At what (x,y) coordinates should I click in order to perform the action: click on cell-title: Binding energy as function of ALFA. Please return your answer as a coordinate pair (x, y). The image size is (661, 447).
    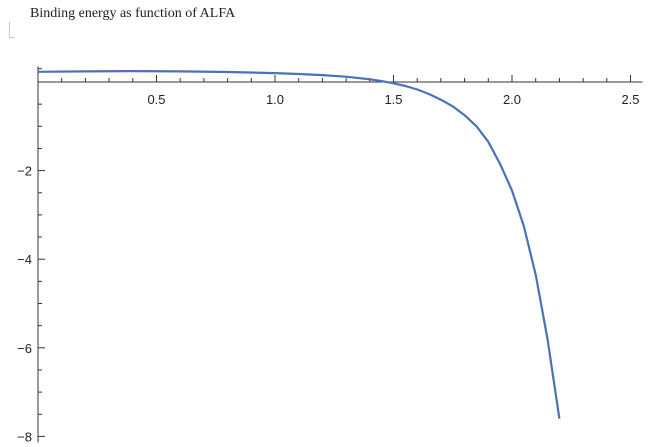
    Looking at the image, I should click on (133, 13).